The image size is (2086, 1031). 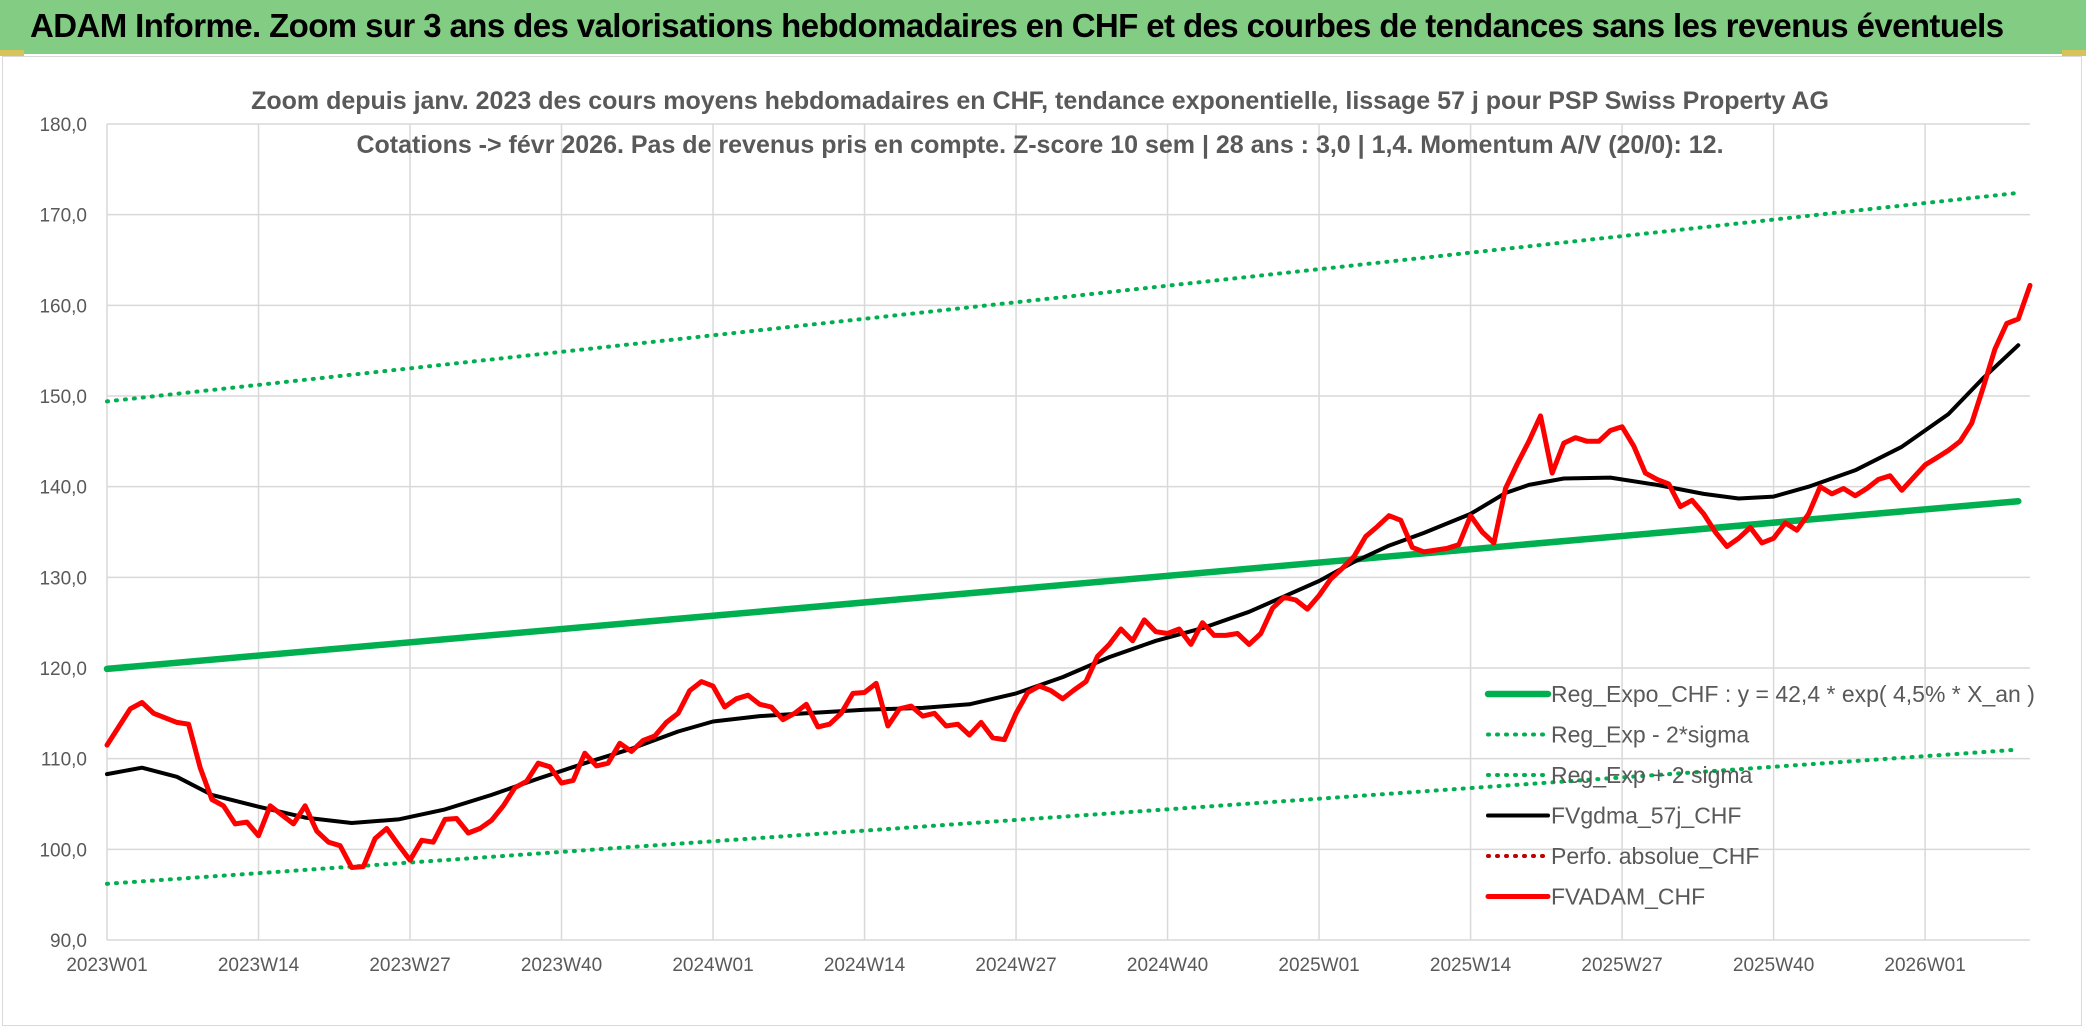 I want to click on y-tick-label: 90,0, so click(x=68, y=941).